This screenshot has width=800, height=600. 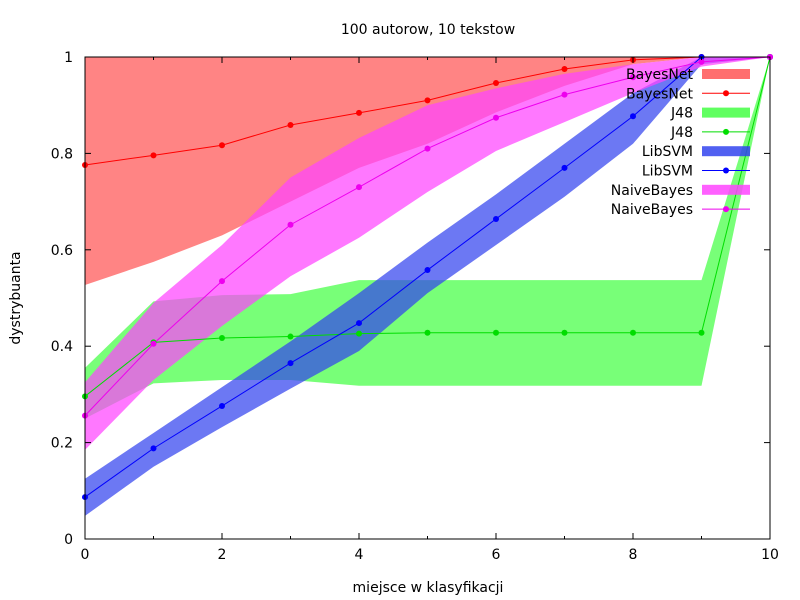 I want to click on y-tick-label: 0, so click(x=68, y=540).